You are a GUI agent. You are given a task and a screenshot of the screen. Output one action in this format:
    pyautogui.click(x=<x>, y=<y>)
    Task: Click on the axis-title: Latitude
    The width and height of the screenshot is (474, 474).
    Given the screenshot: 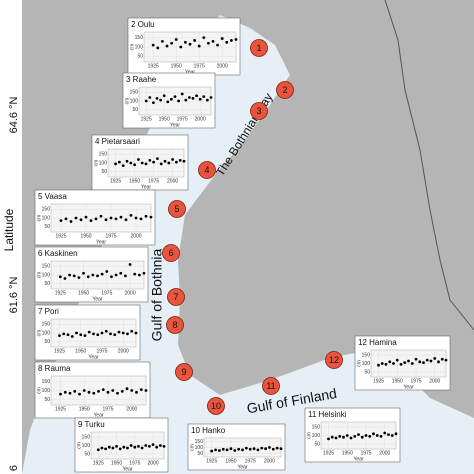 What is the action you would take?
    pyautogui.click(x=9, y=229)
    